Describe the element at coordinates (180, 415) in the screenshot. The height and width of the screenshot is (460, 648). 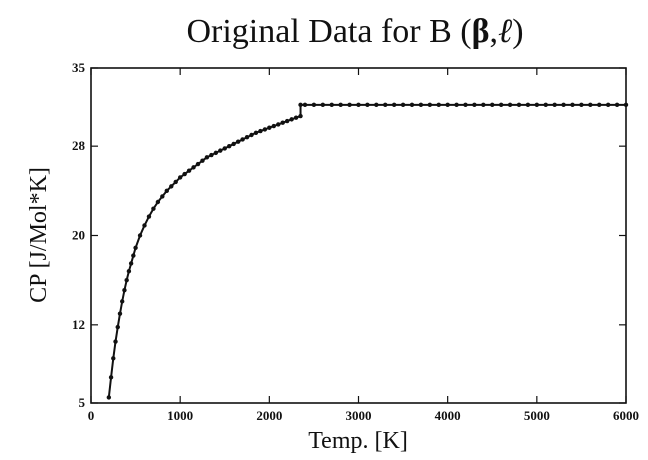
I see `x-tick-label: 1000` at that location.